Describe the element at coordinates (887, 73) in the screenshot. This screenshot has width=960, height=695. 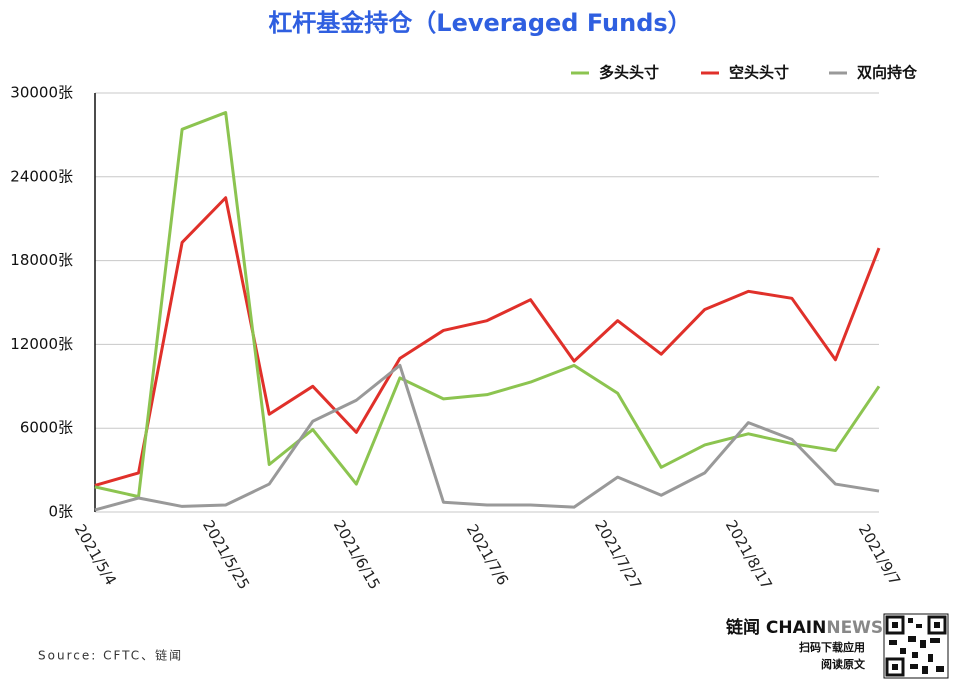
I see `legend-label: 双向持仓` at that location.